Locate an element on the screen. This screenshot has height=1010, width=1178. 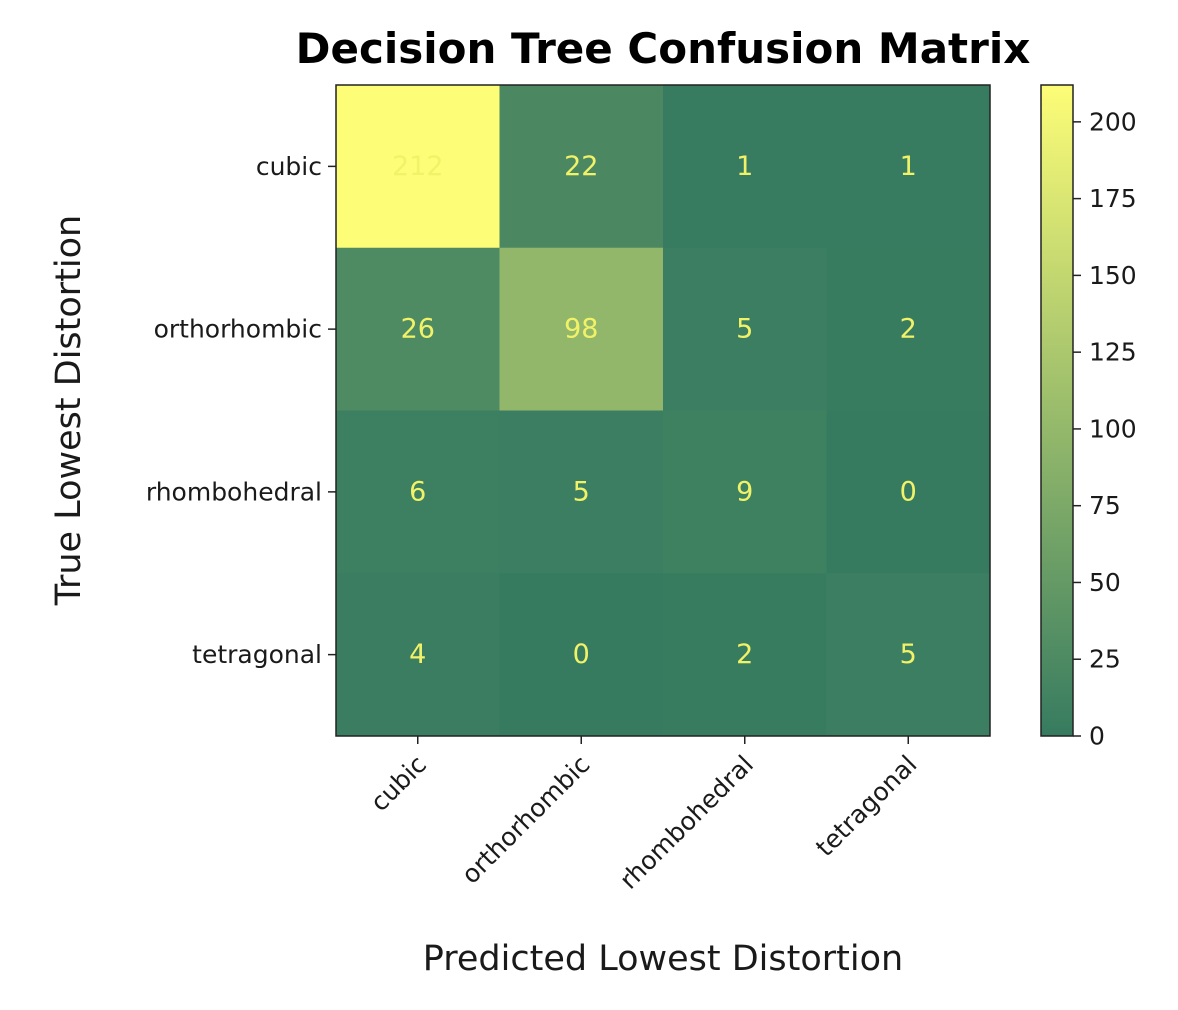
cell-value-label: 9 is located at coordinates (744, 491).